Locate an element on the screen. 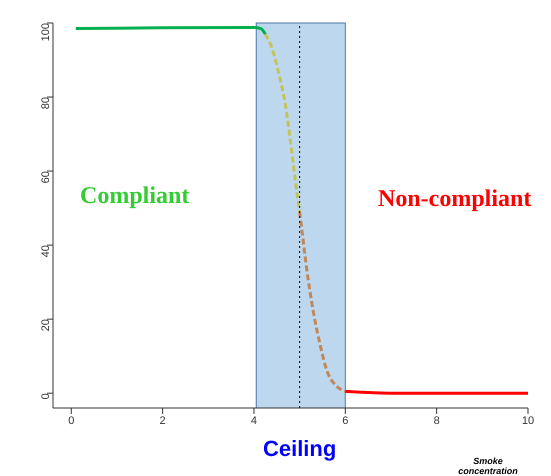 This screenshot has width=551, height=476. ref-line-label: Ceiling is located at coordinates (299, 448).